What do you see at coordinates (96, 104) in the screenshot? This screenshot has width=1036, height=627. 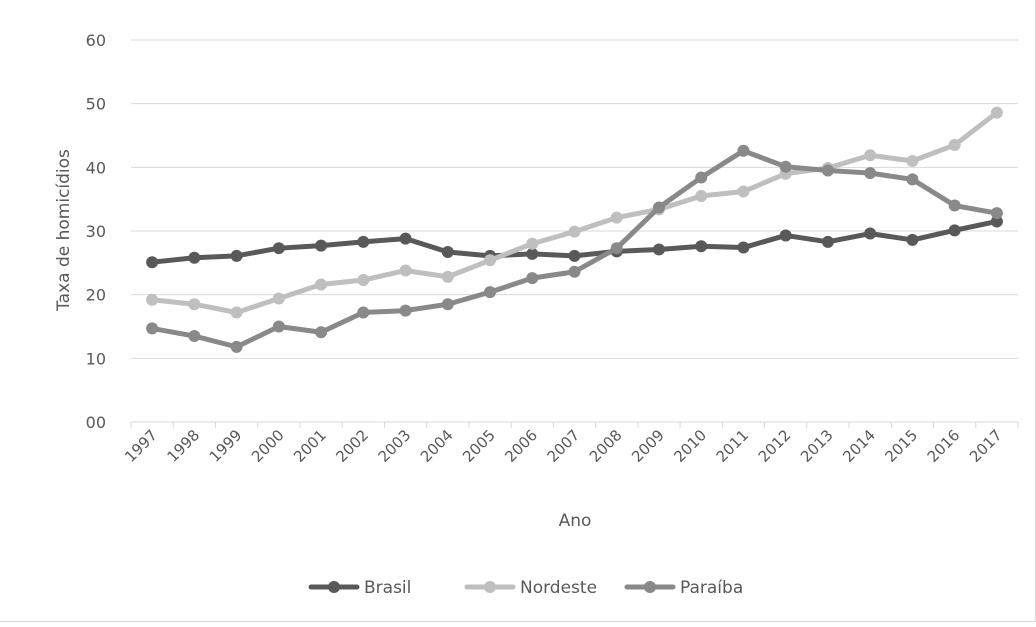 I see `y-tick-label: 50` at bounding box center [96, 104].